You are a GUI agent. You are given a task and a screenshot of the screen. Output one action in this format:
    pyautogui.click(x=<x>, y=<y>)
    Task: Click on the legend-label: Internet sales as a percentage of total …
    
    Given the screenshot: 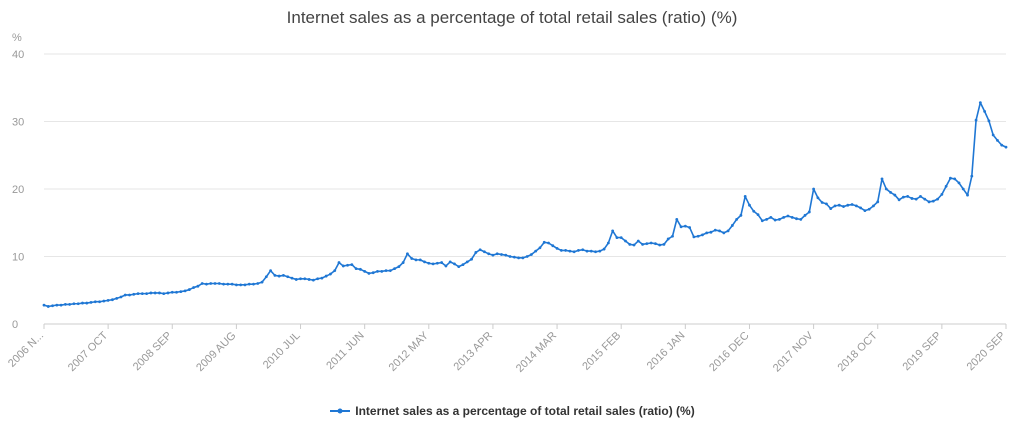 What is the action you would take?
    pyautogui.click(x=525, y=411)
    